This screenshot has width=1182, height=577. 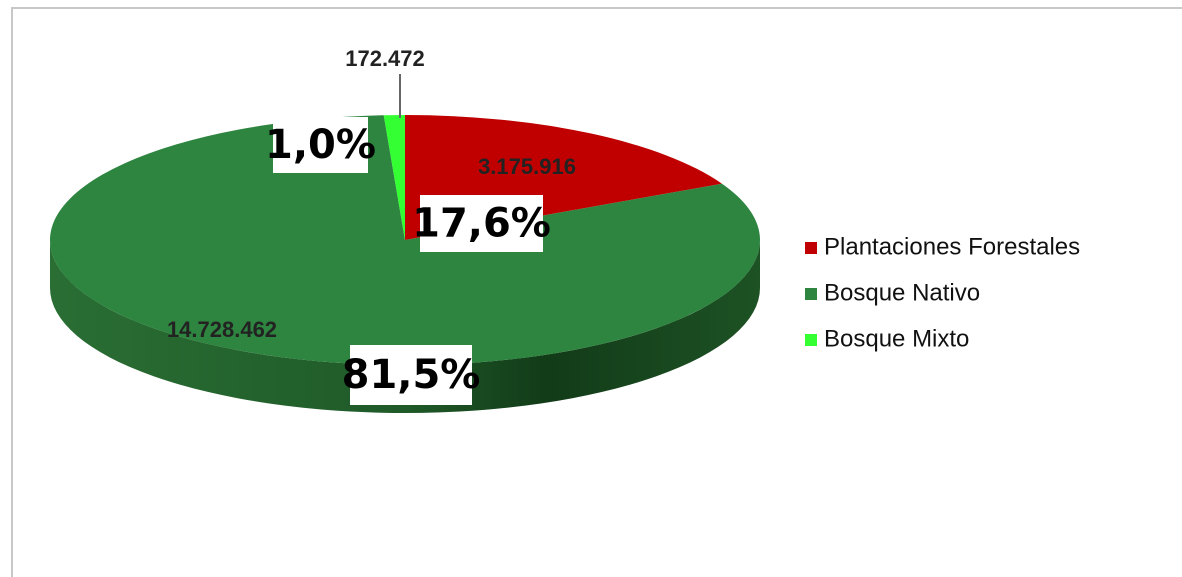 I want to click on slice, so click(x=394, y=177).